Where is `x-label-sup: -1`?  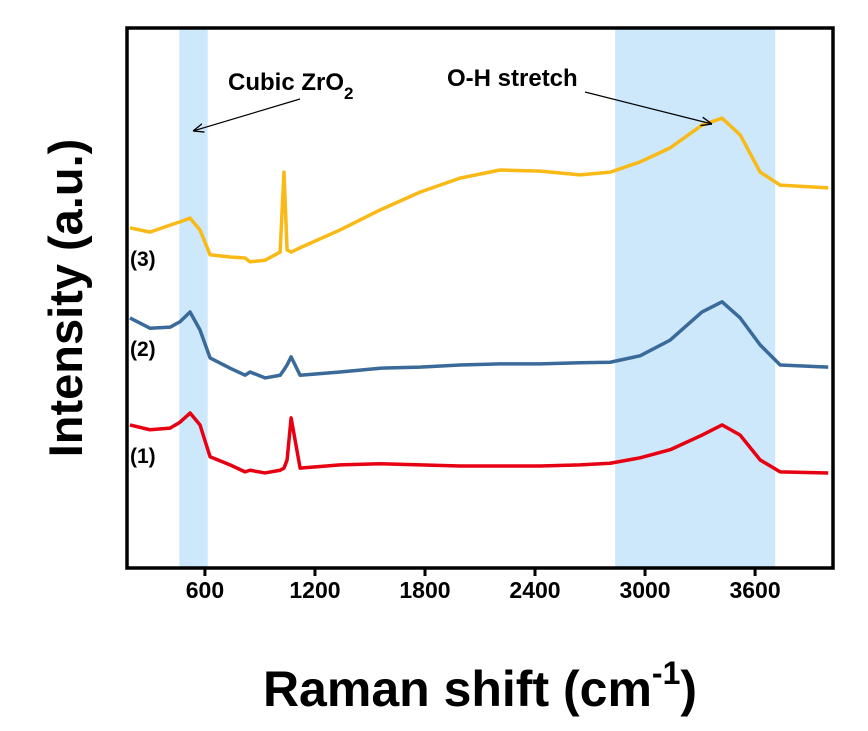
x-label-sup: -1 is located at coordinates (666, 673).